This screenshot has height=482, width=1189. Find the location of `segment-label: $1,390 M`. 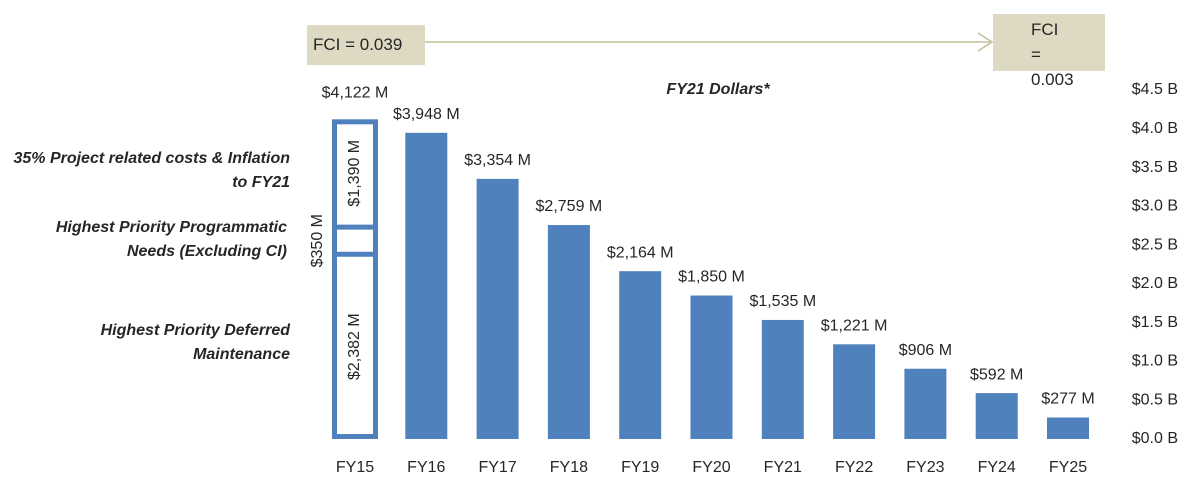

segment-label: $1,390 M is located at coordinates (354, 173).